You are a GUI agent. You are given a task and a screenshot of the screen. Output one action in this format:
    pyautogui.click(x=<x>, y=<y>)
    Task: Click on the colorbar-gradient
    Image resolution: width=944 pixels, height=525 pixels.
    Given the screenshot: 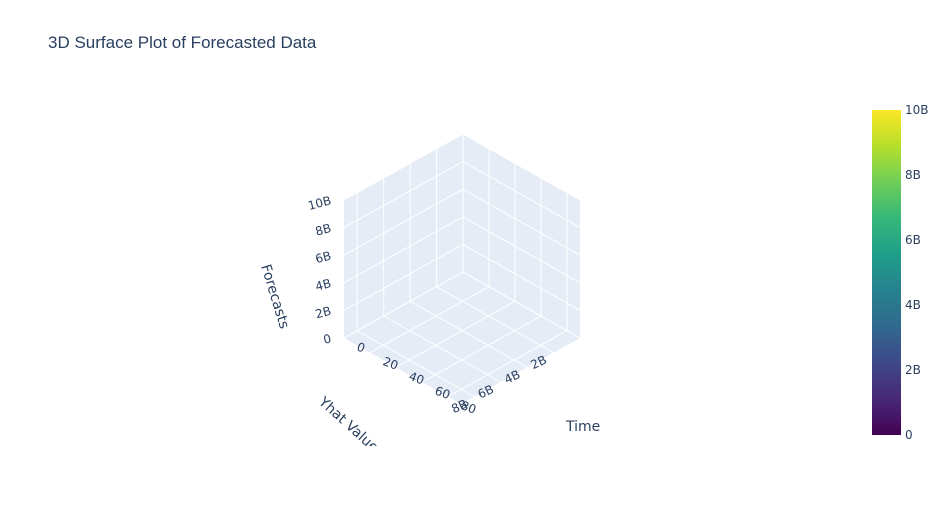 What is the action you would take?
    pyautogui.click(x=886, y=272)
    